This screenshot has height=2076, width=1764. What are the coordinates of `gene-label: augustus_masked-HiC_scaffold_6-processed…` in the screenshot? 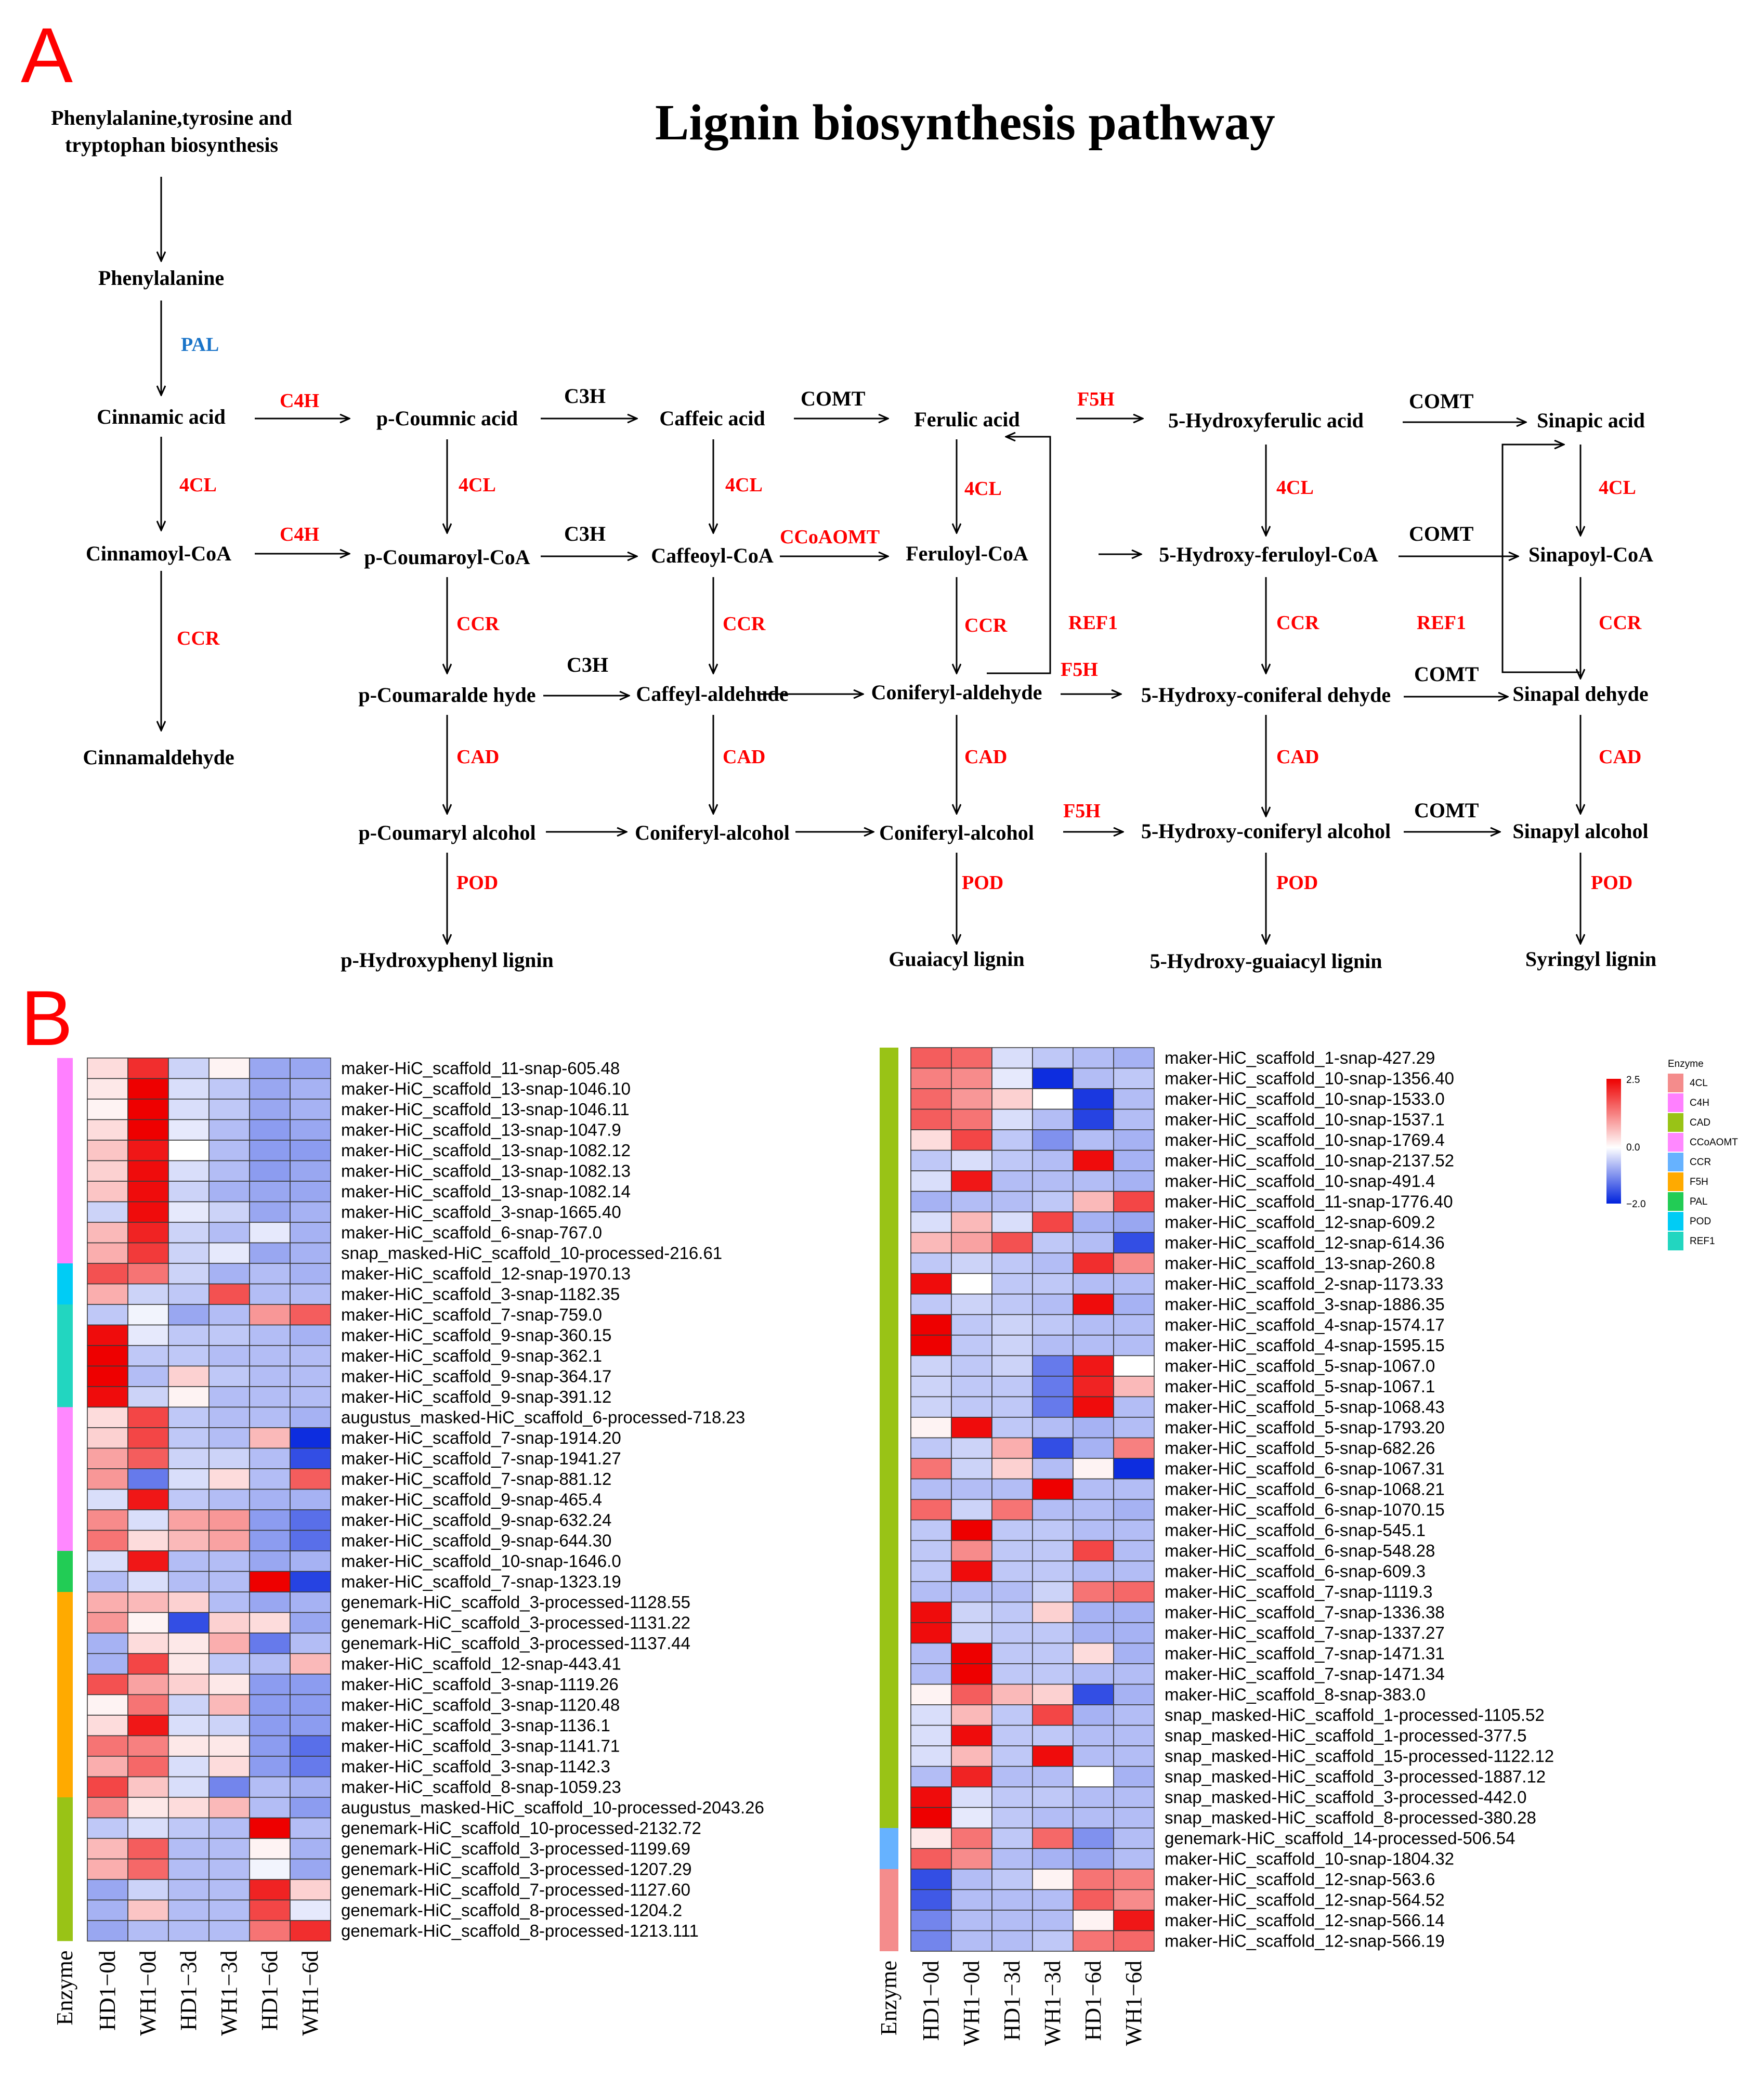 It's located at (543, 1417).